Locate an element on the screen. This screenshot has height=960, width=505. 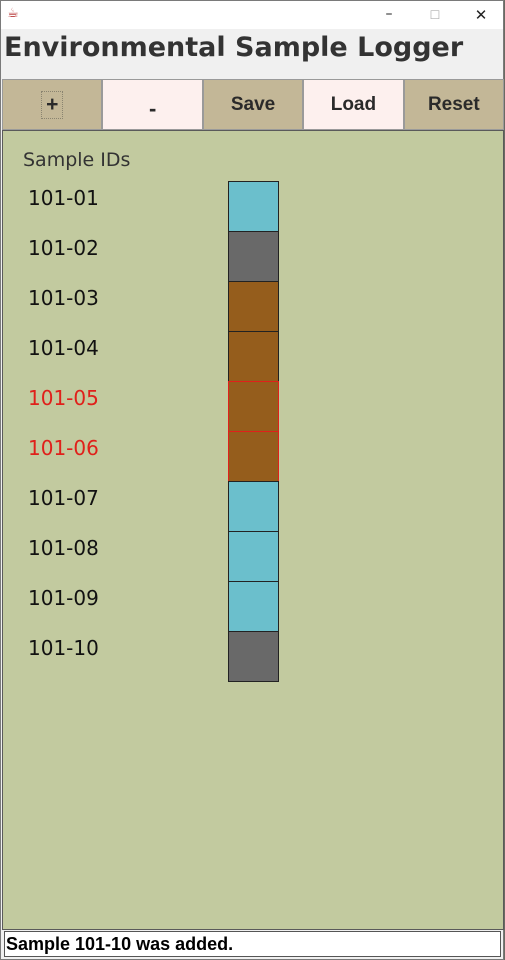
sample-row: 101-05 is located at coordinates (253, 406).